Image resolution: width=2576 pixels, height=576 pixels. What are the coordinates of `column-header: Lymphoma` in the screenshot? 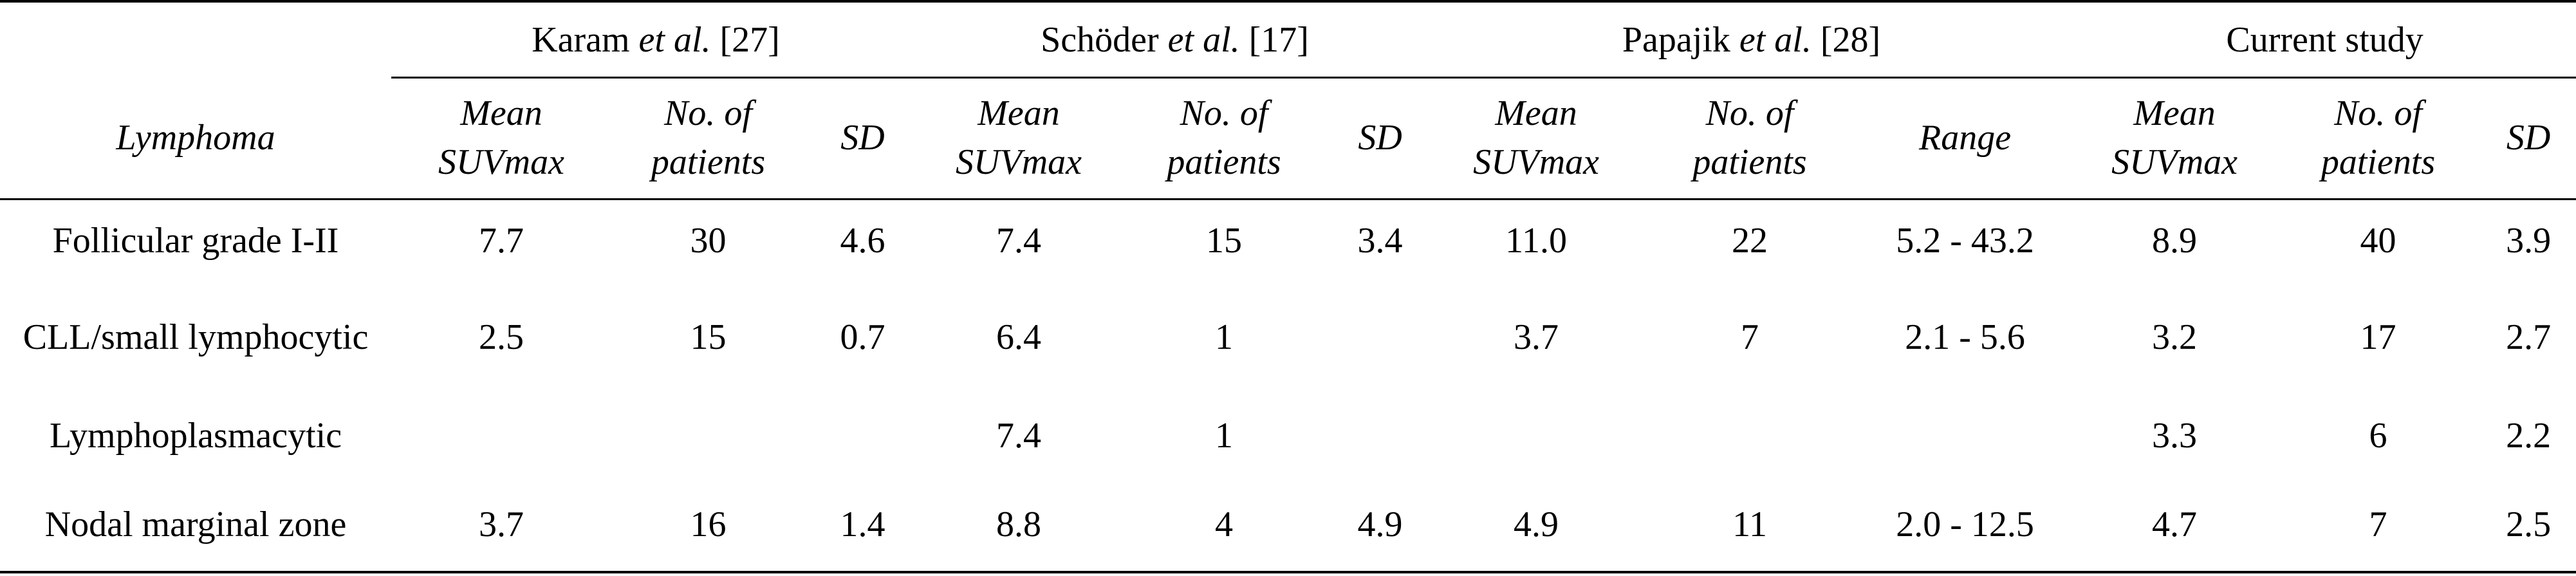 It's located at (195, 139).